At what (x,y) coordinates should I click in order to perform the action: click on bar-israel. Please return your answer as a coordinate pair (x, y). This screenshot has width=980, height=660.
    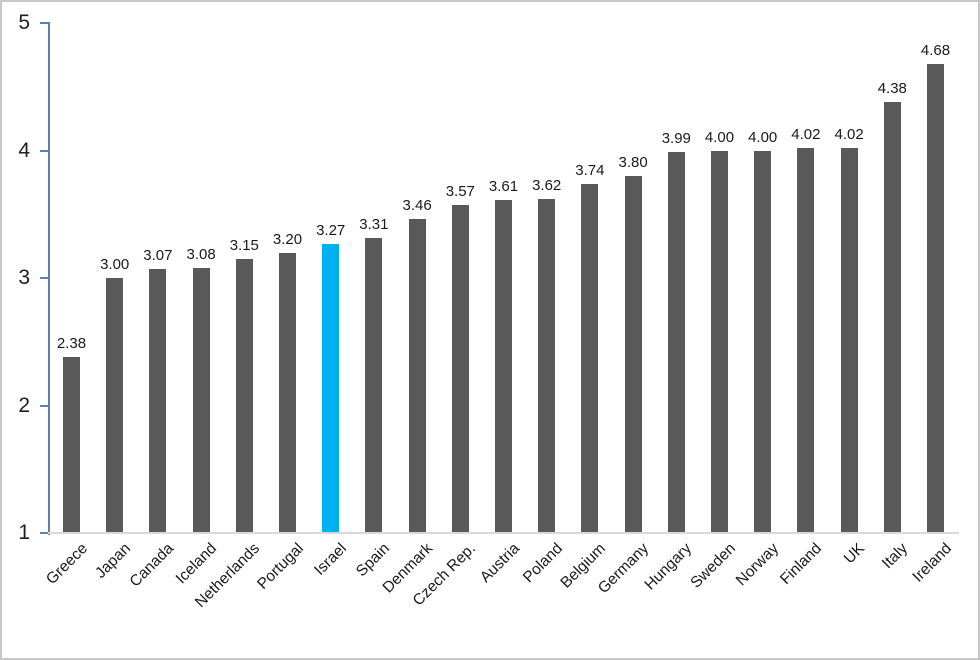
    Looking at the image, I should click on (331, 387).